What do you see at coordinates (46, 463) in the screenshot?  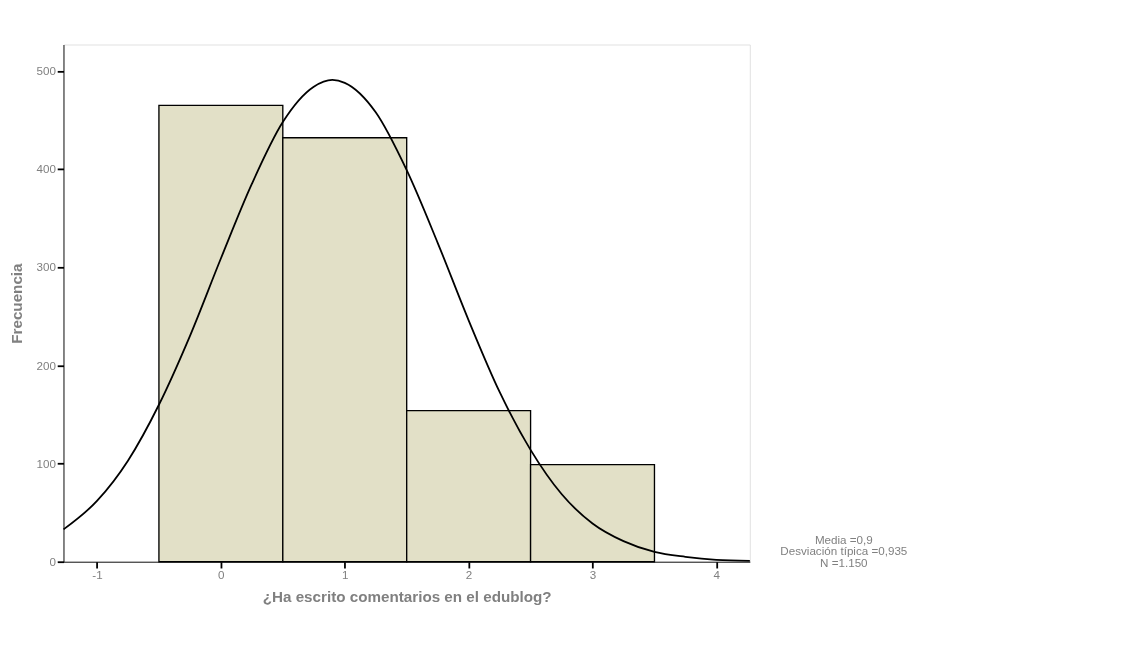 I see `y-tick-label: 100` at bounding box center [46, 463].